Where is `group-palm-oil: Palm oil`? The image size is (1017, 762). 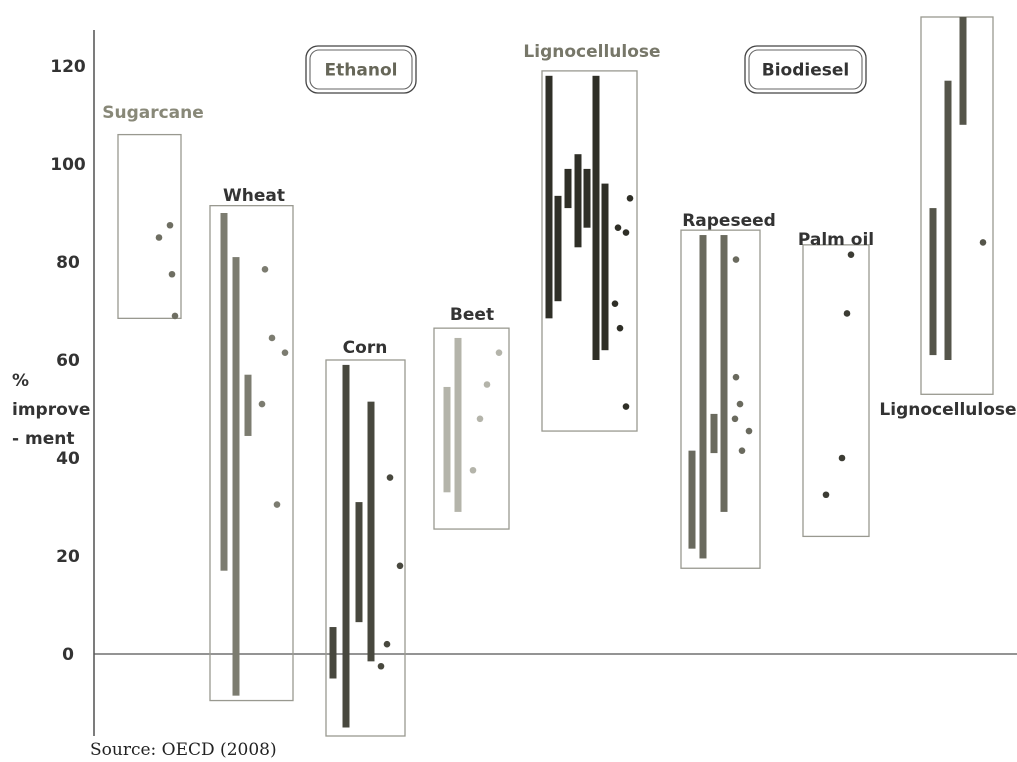 group-palm-oil: Palm oil is located at coordinates (836, 384).